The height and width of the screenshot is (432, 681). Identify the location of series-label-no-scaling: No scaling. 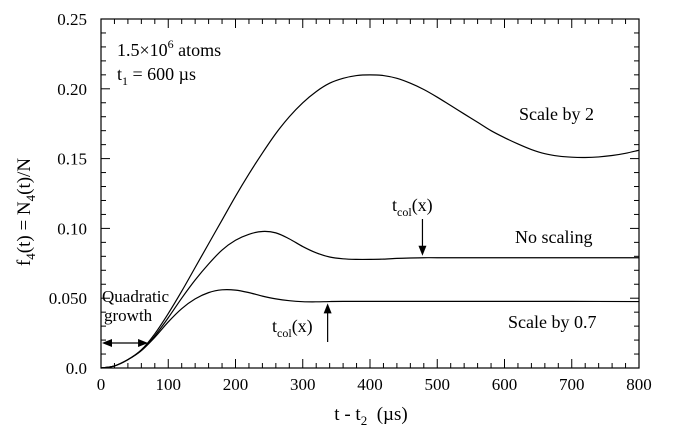
(553, 237).